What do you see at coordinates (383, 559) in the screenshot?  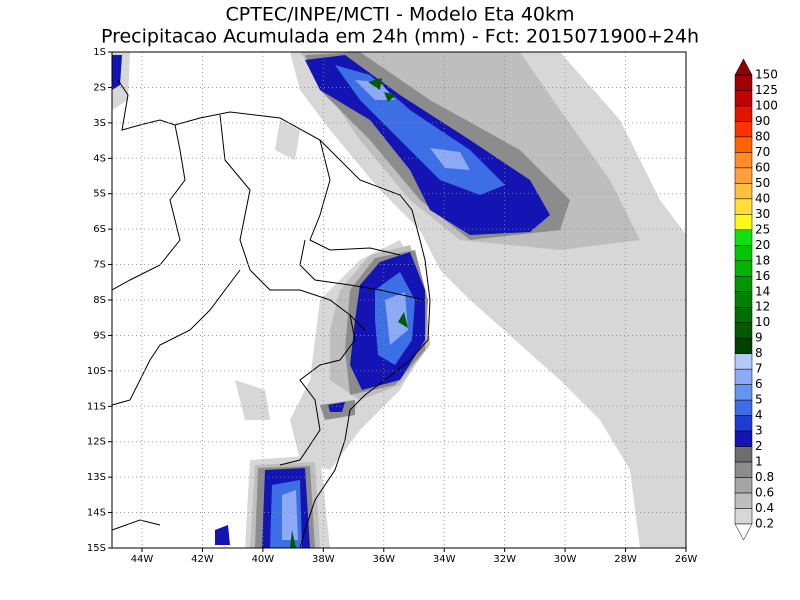 I see `x-tick-label: 36W` at bounding box center [383, 559].